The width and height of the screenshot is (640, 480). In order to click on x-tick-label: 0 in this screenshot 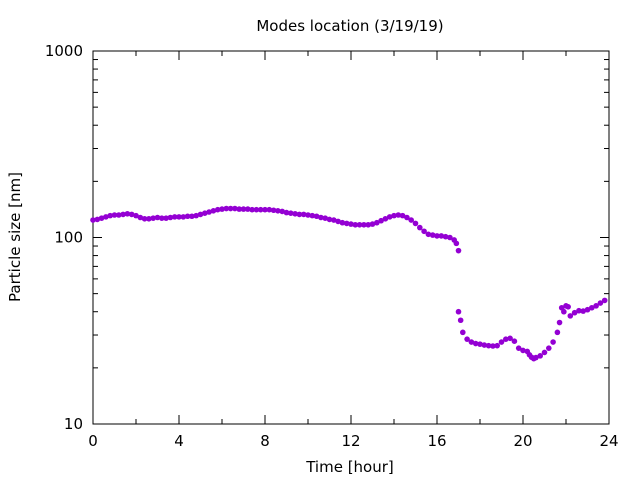, I will do `click(93, 441)`.